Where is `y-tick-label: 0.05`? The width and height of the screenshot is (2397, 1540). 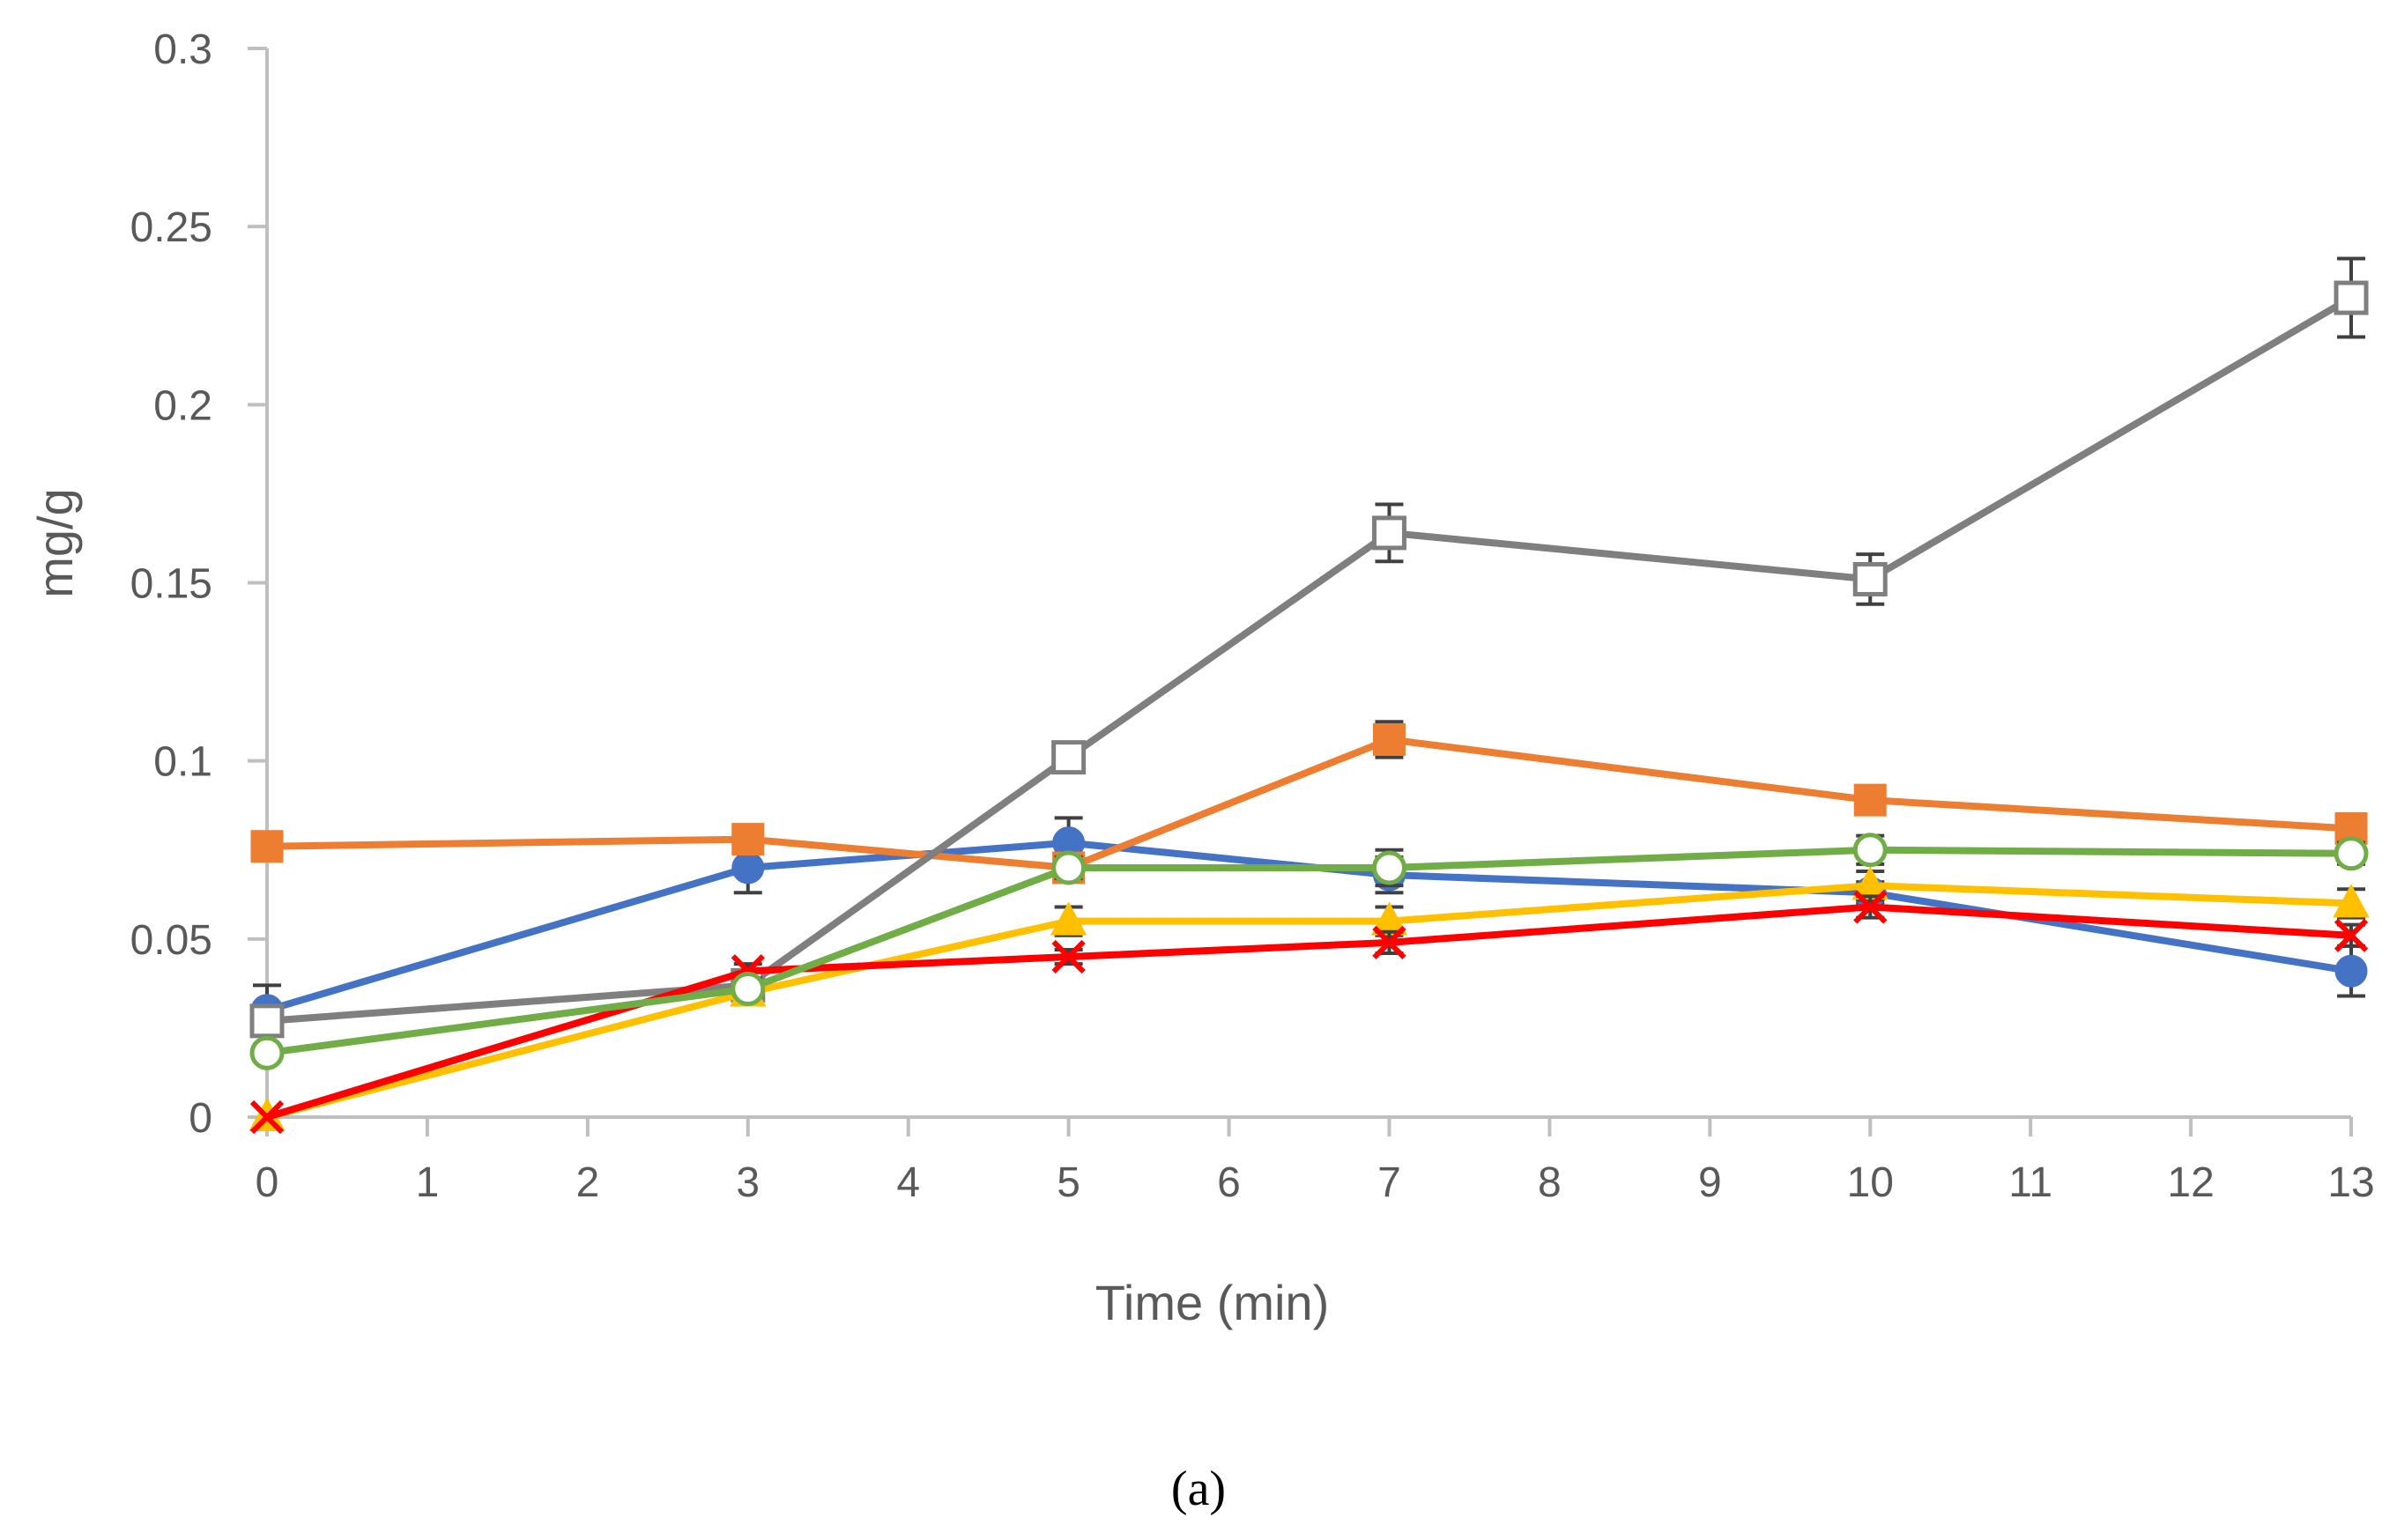
y-tick-label: 0.05 is located at coordinates (171, 941).